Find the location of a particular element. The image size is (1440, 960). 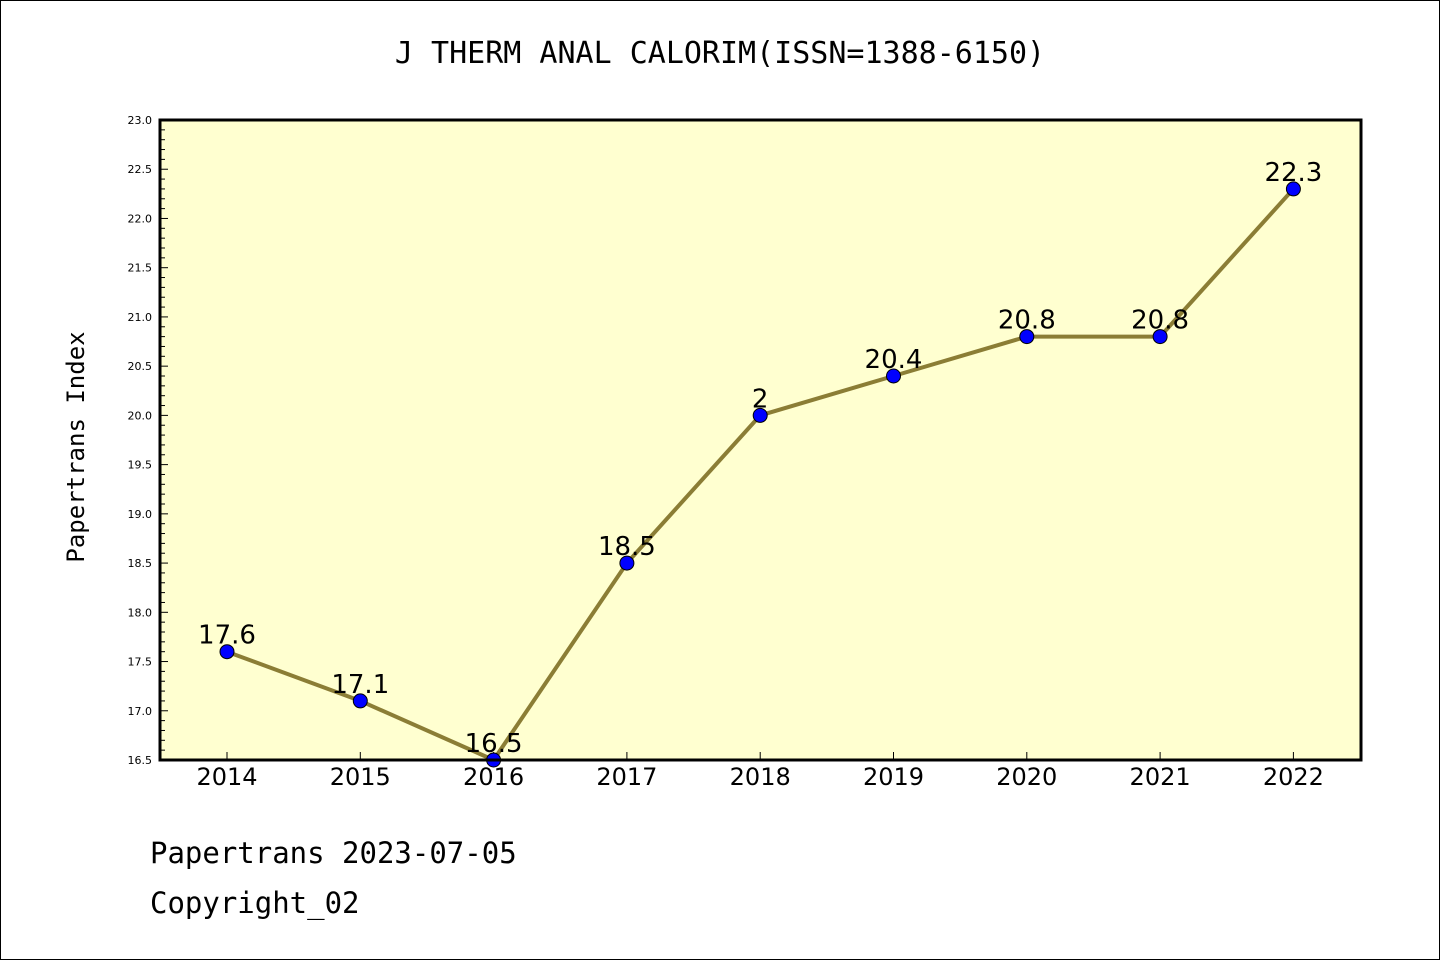

data-label: 22.3 is located at coordinates (1293, 173).